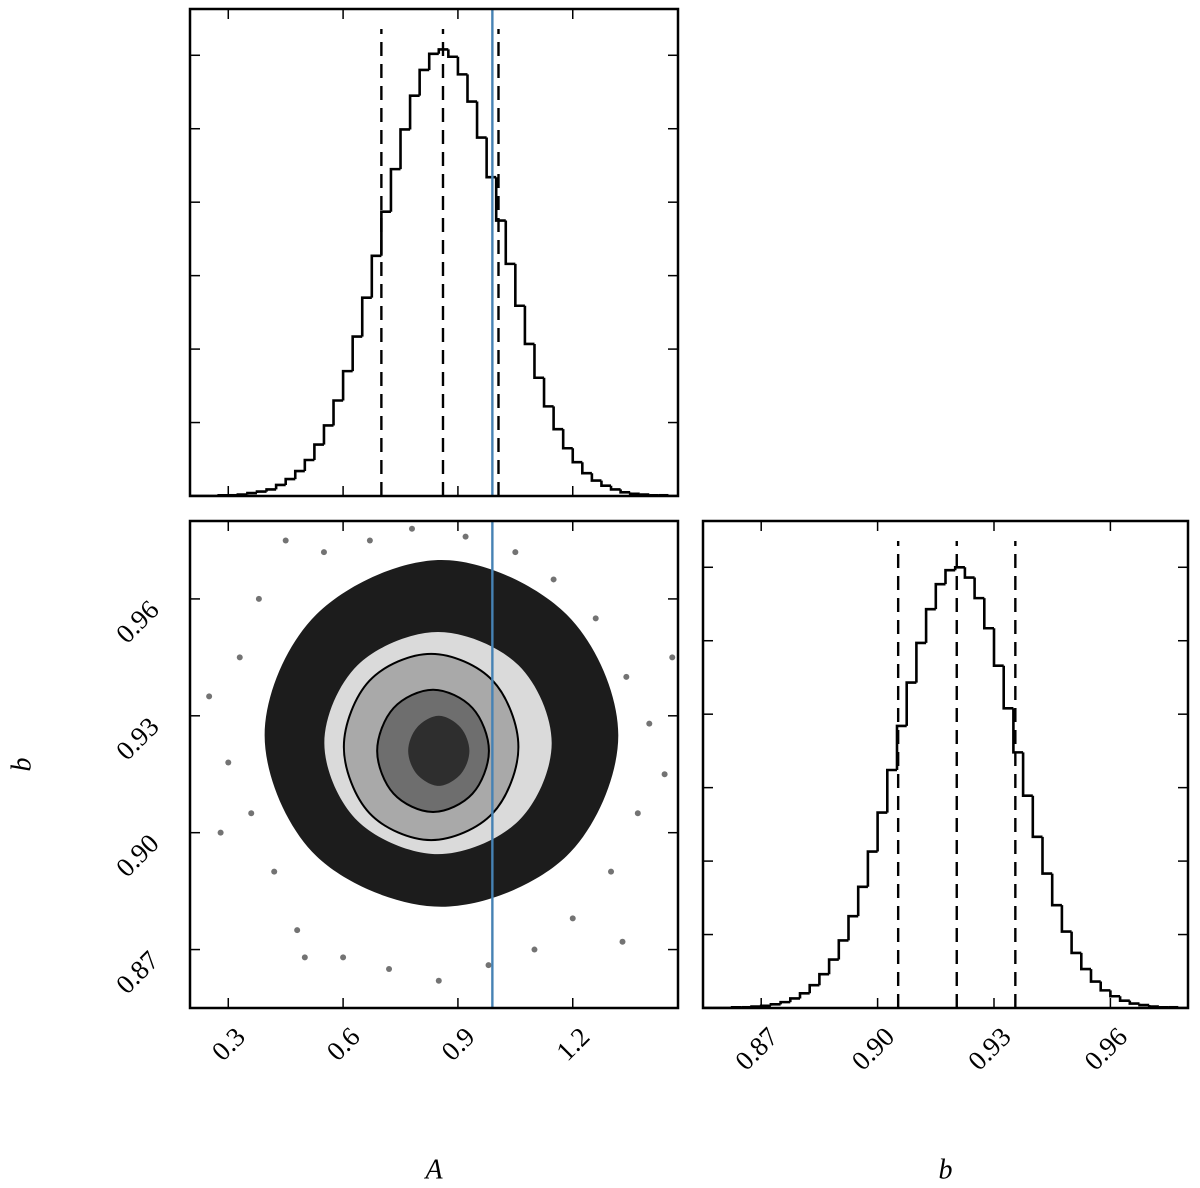 Image resolution: width=1200 pixels, height=1188 pixels. I want to click on x-tick-label: 0.3, so click(228, 1043).